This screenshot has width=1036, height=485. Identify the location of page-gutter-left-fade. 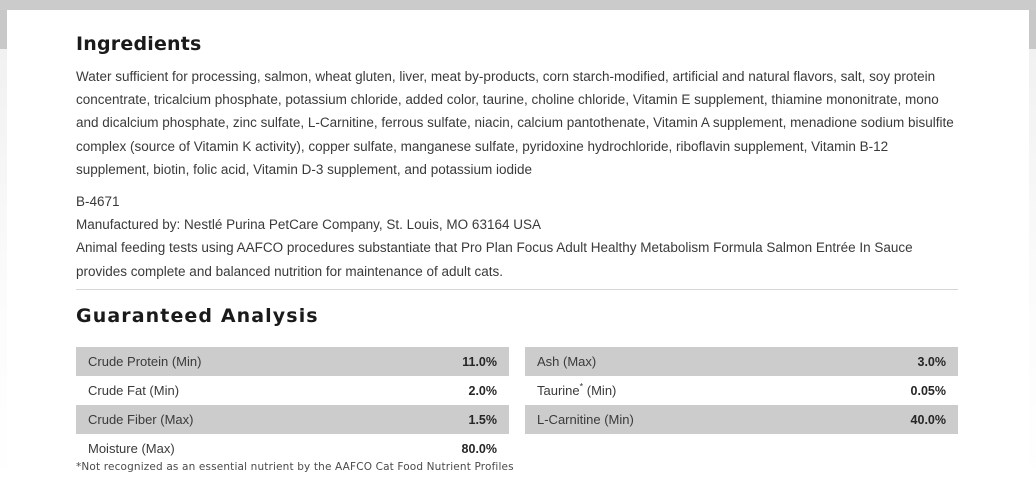
(3, 267).